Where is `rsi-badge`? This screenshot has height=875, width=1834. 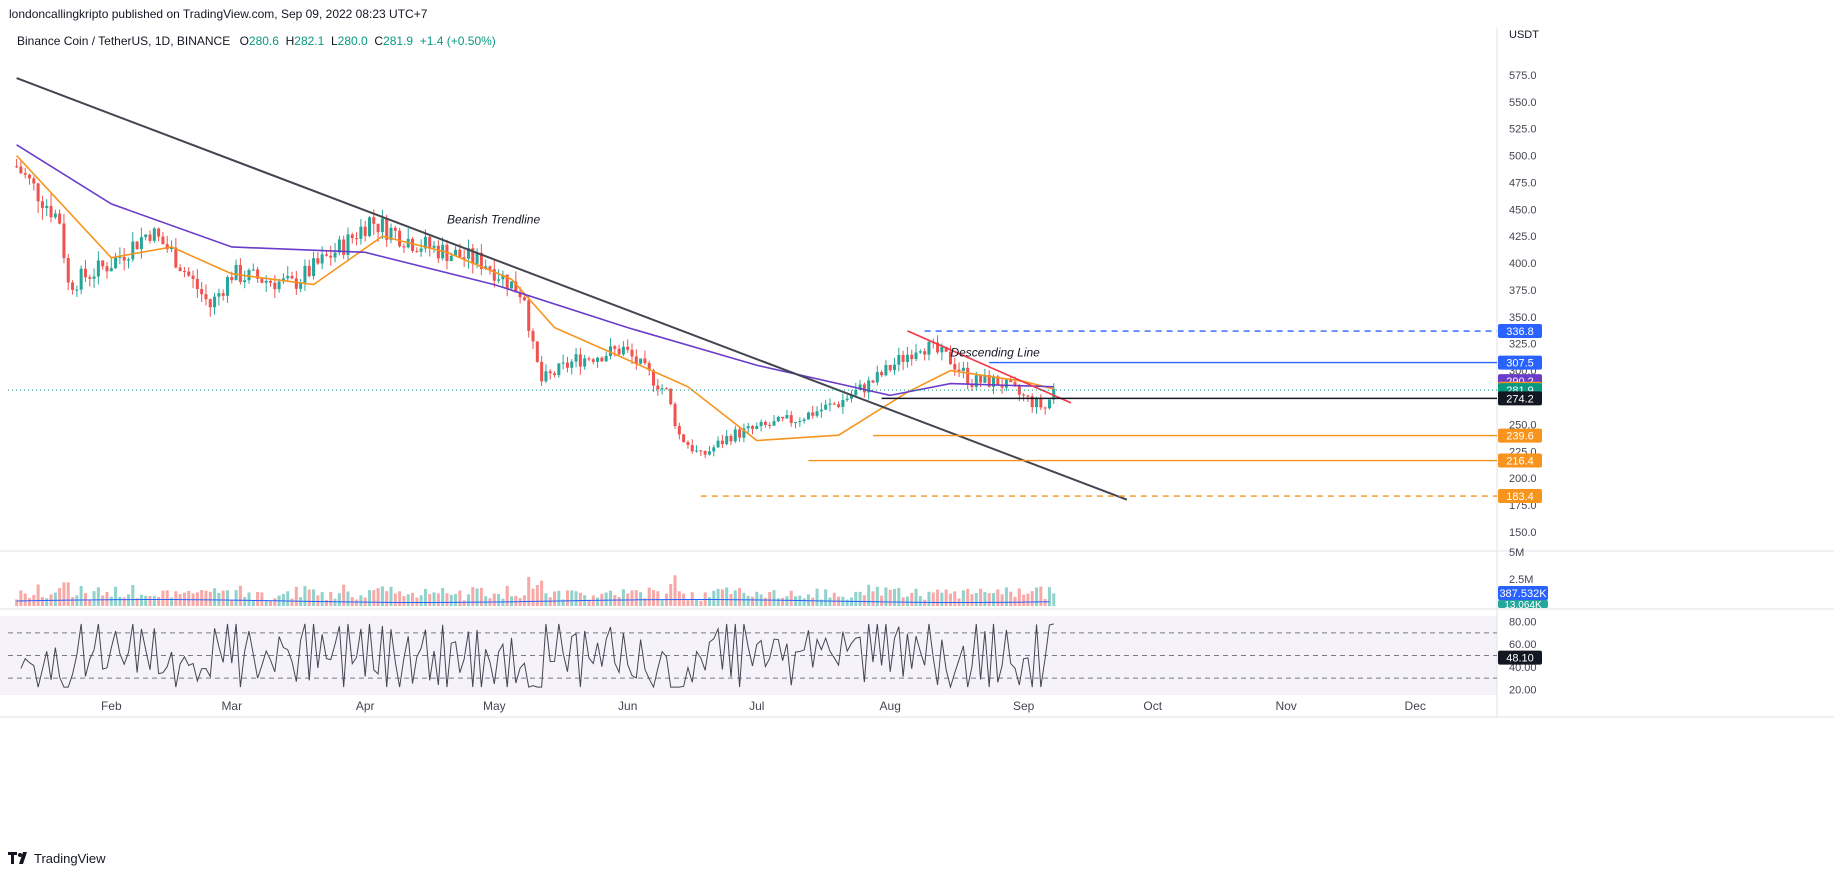
rsi-badge is located at coordinates (1520, 657).